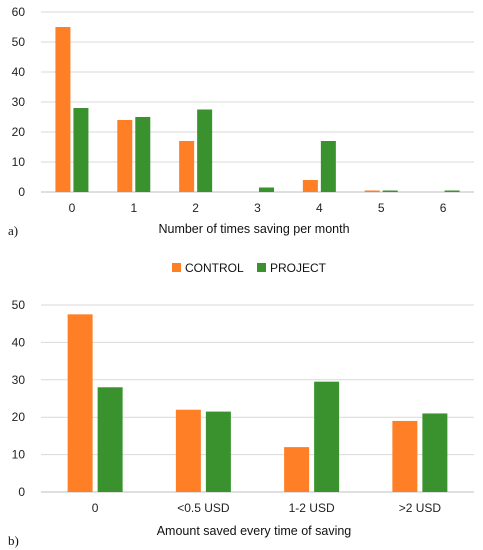  What do you see at coordinates (254, 531) in the screenshot?
I see `x-axis-title-b: Amount saved every time of saving` at bounding box center [254, 531].